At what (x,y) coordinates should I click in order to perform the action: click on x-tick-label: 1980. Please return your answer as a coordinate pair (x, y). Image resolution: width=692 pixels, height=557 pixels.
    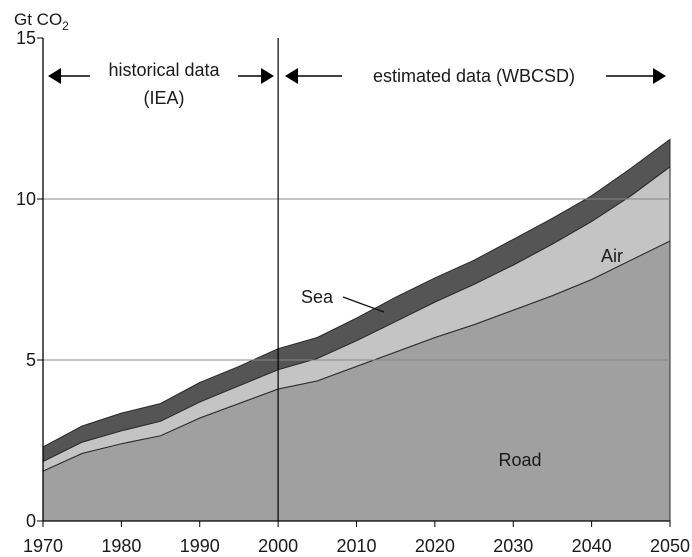
    Looking at the image, I should click on (121, 546).